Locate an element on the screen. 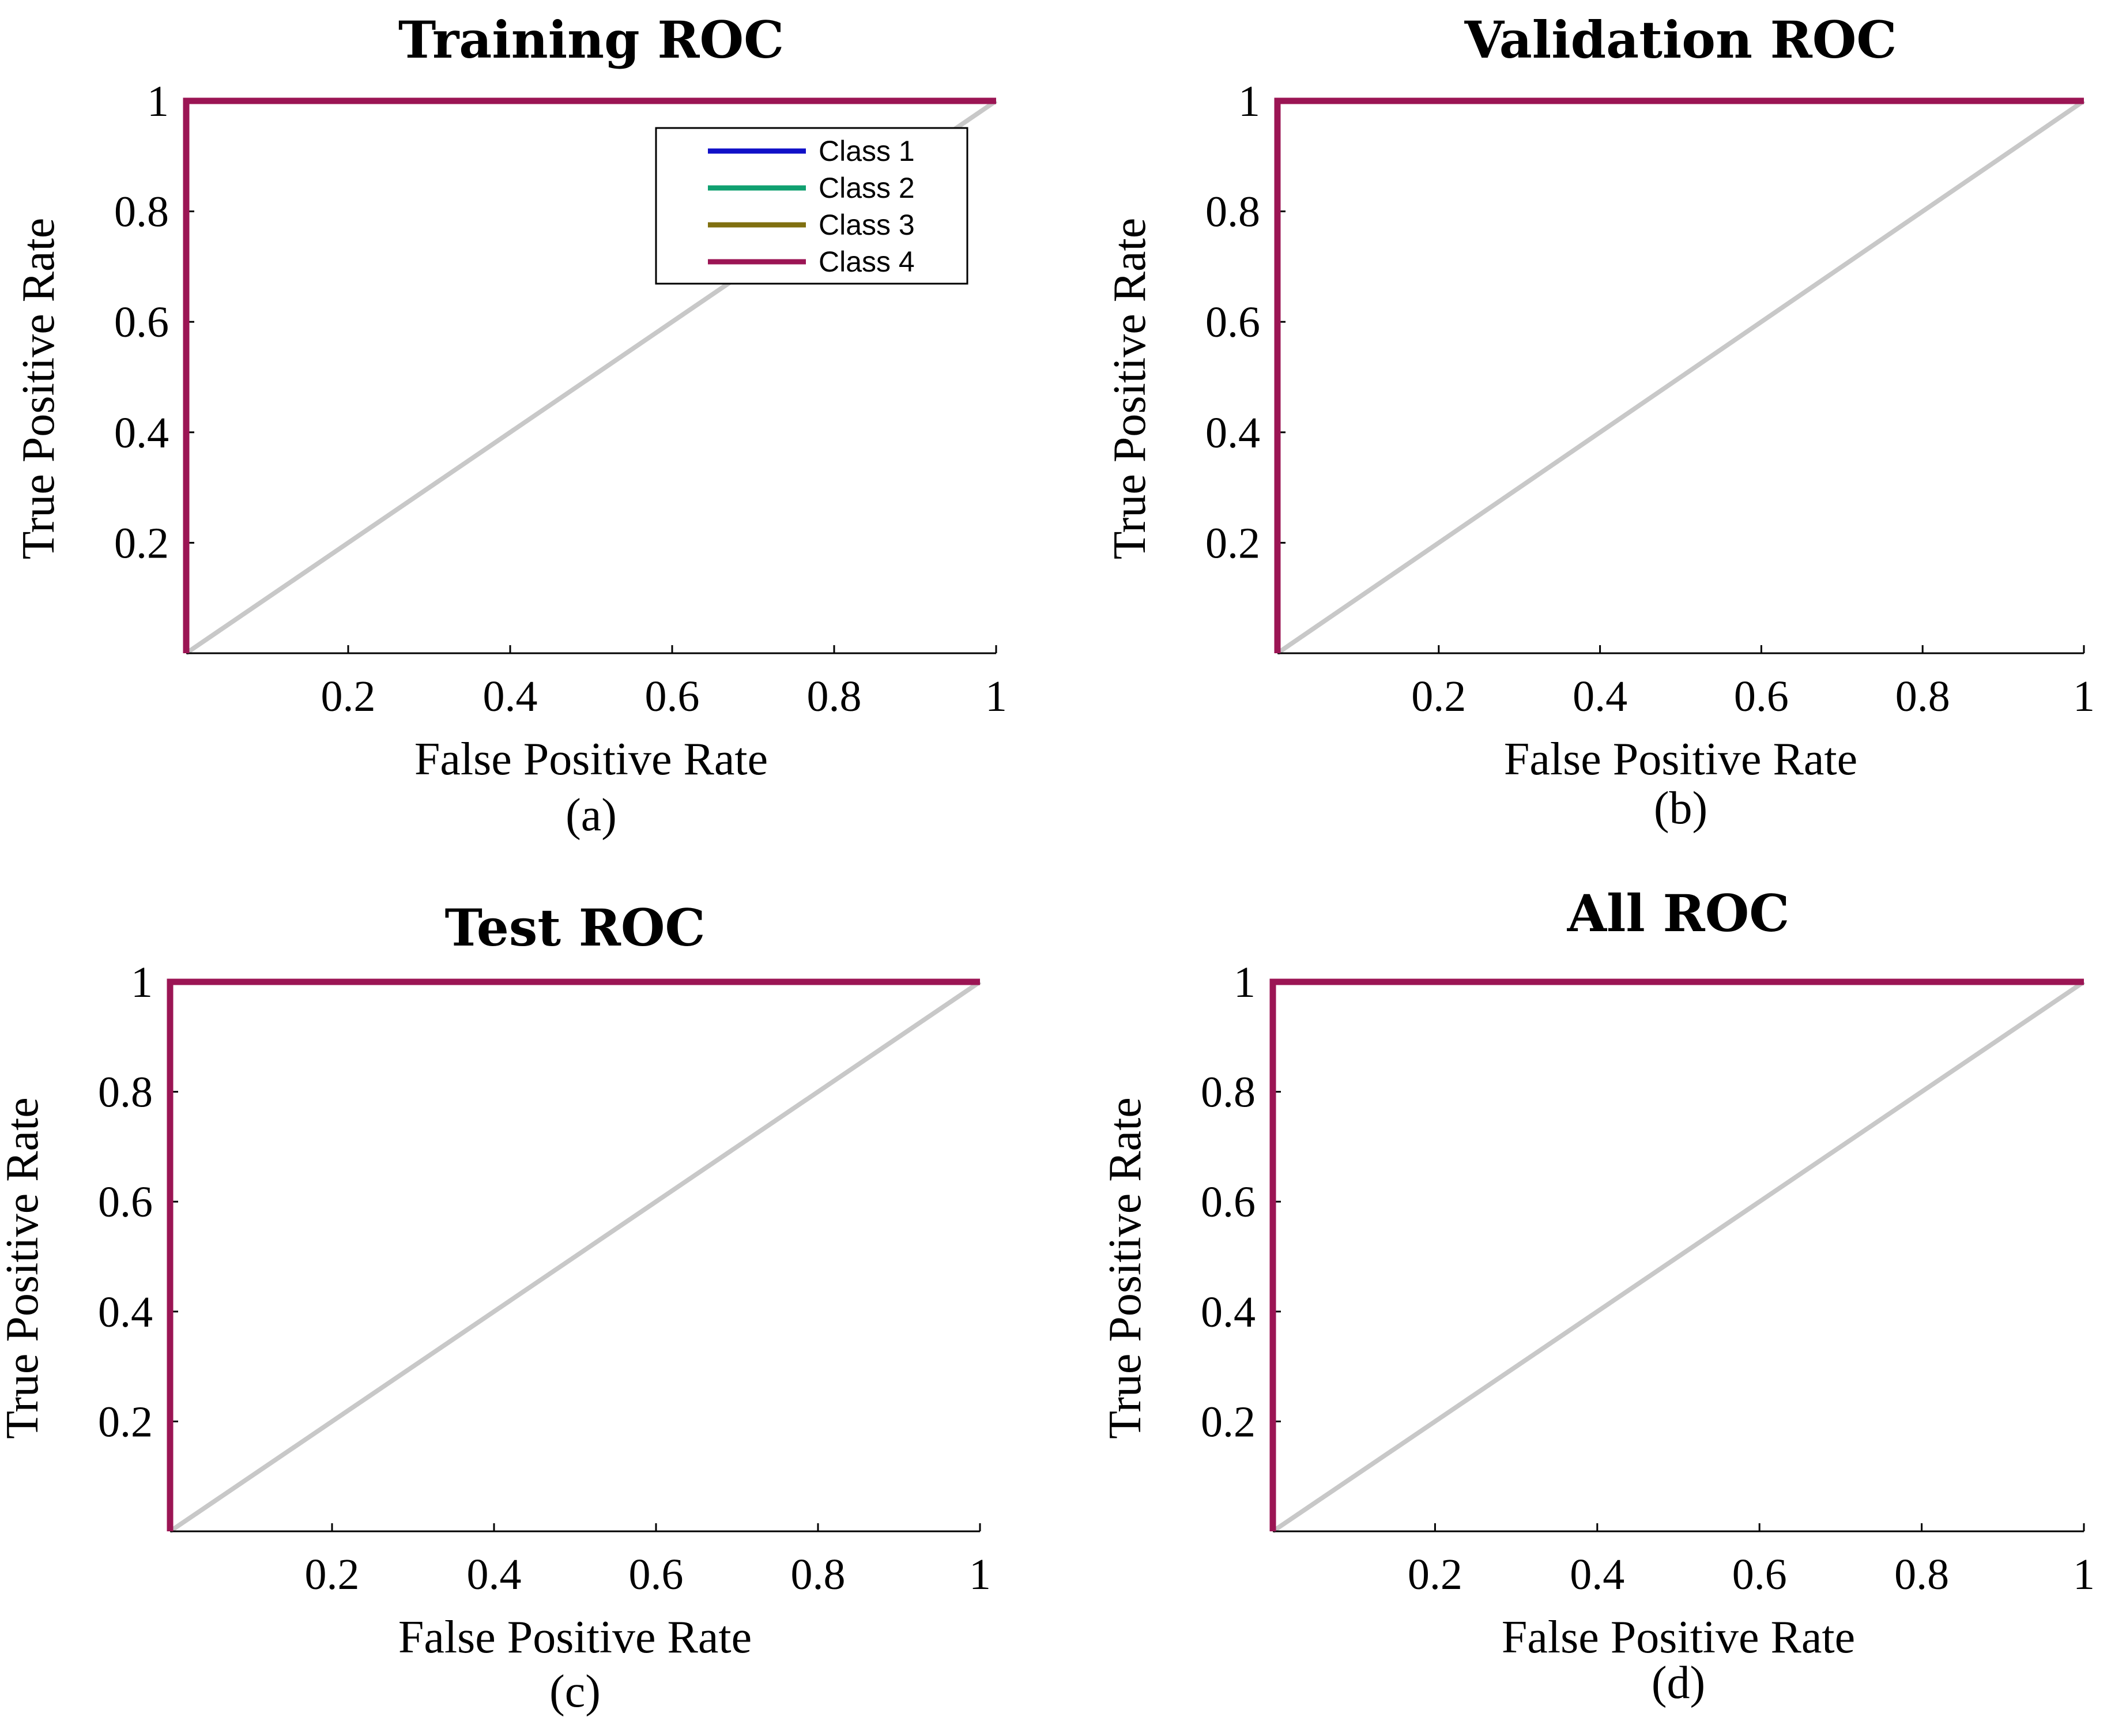 Image resolution: width=2111 pixels, height=1736 pixels. panel-title: Test ROC is located at coordinates (574, 928).